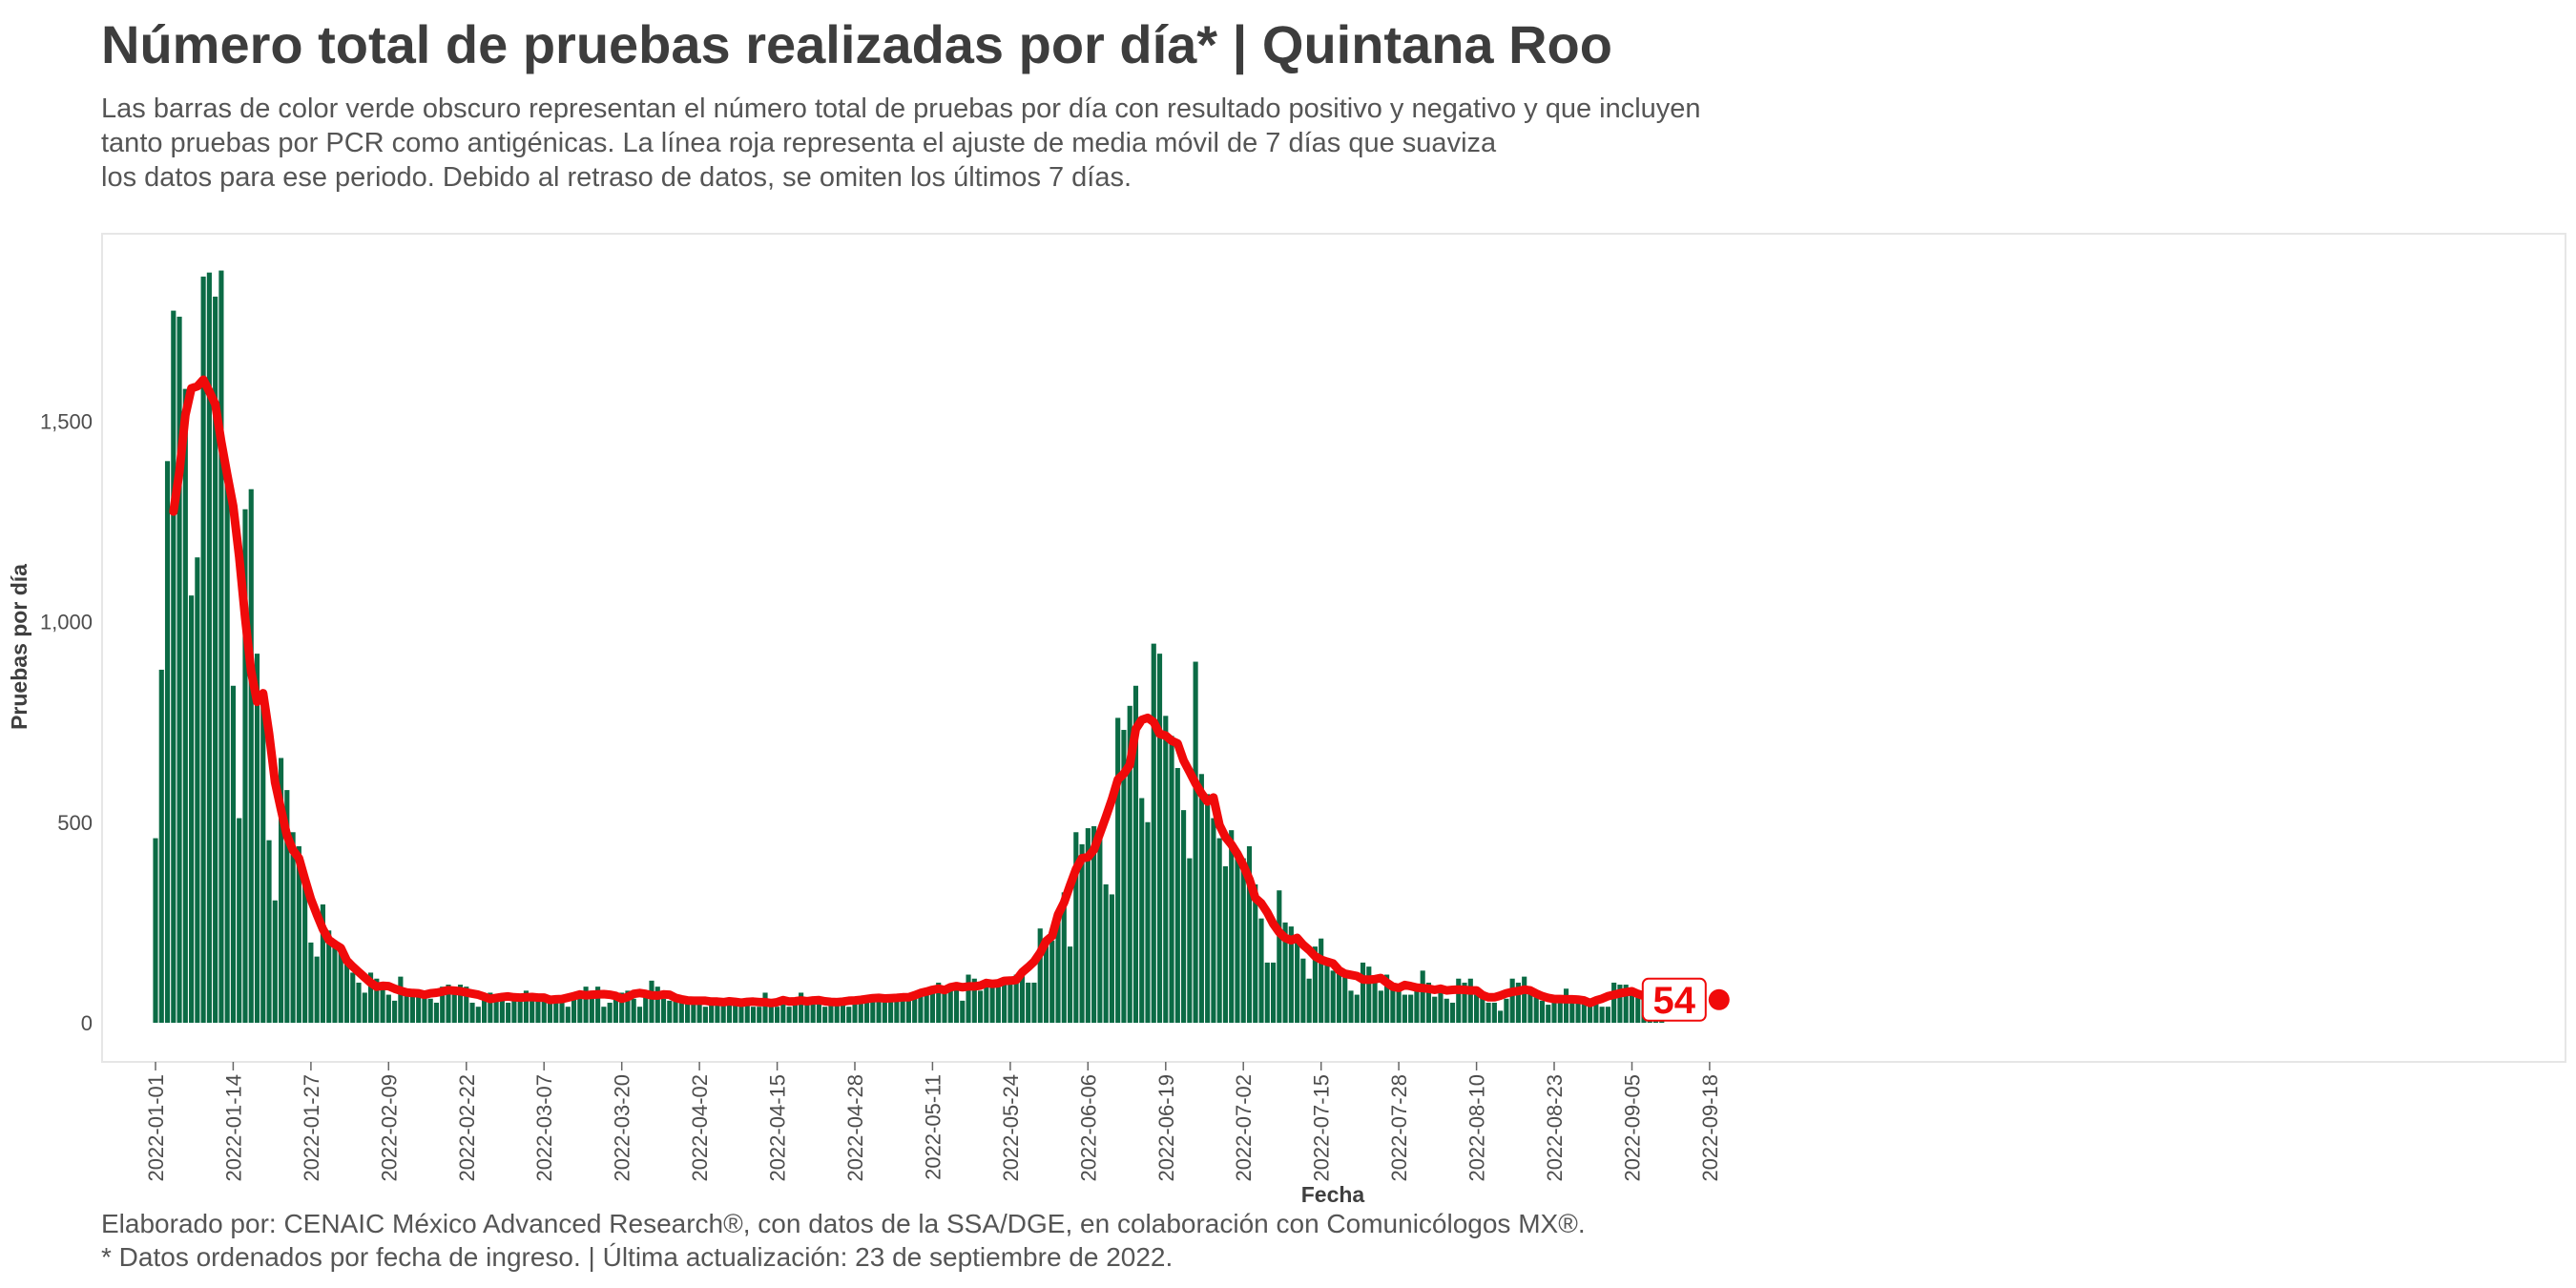  I want to click on x-tick-label: 2022-02-22, so click(467, 1128).